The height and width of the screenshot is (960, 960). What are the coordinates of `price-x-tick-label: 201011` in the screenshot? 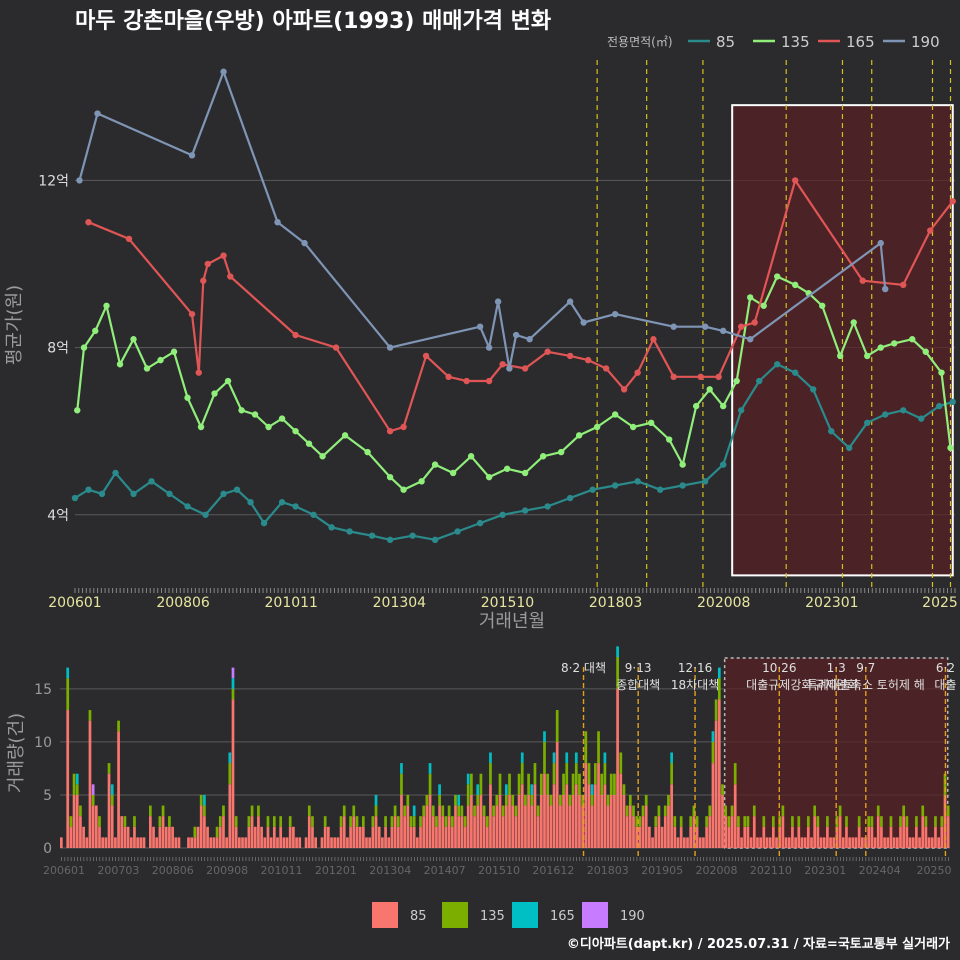 It's located at (291, 603).